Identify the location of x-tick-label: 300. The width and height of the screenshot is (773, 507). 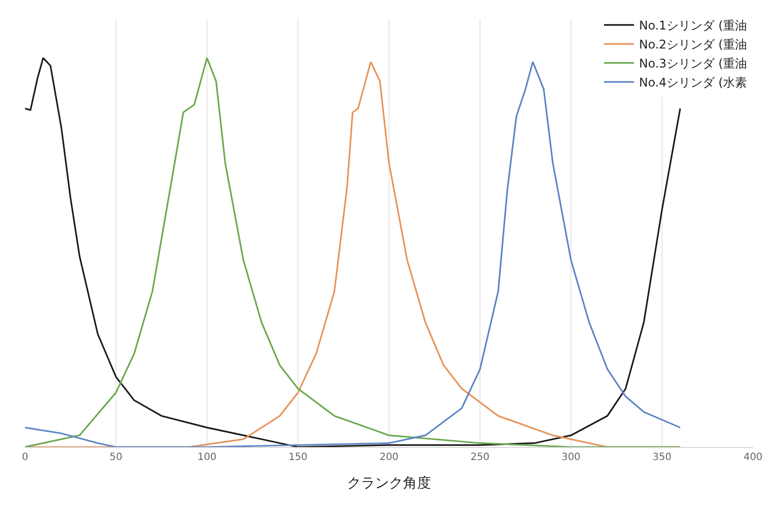
(571, 457).